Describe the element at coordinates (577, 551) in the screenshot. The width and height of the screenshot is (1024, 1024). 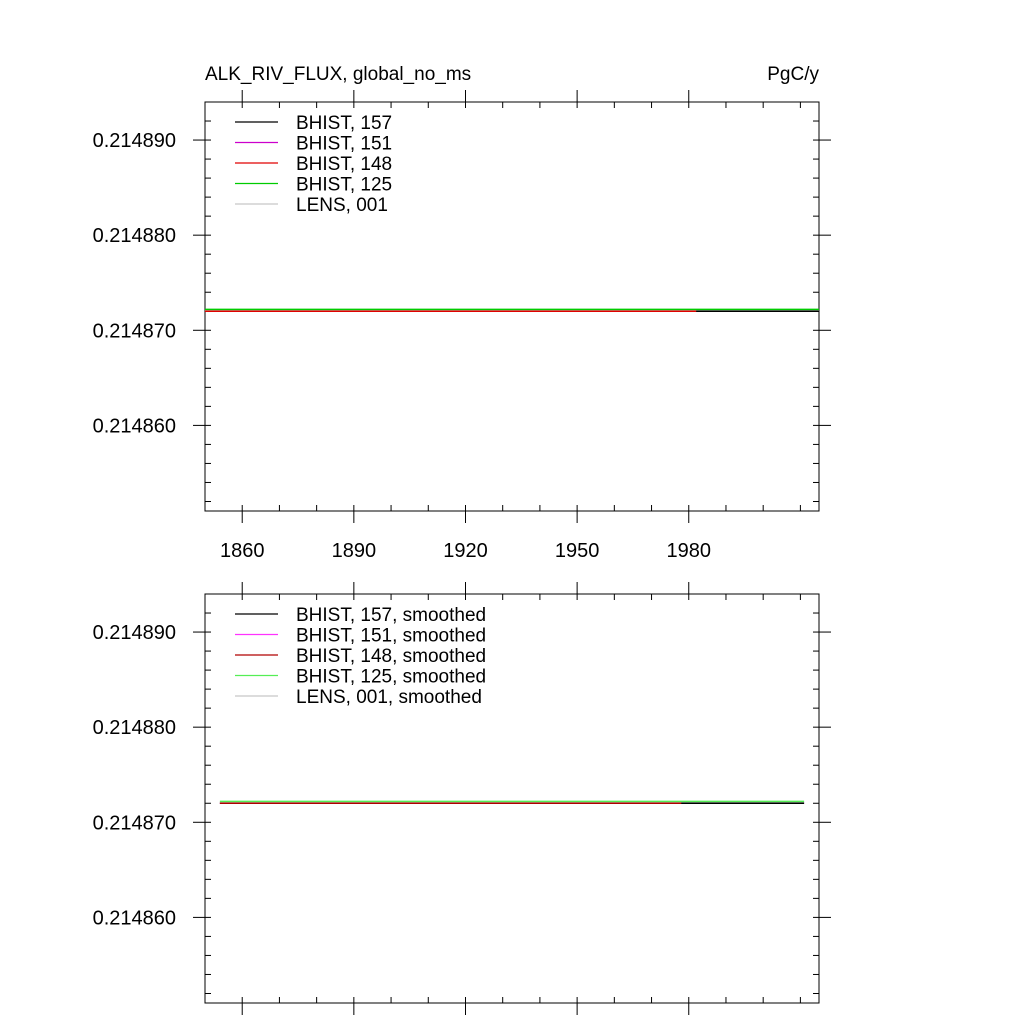
I see `x-tick-label: 1950` at that location.